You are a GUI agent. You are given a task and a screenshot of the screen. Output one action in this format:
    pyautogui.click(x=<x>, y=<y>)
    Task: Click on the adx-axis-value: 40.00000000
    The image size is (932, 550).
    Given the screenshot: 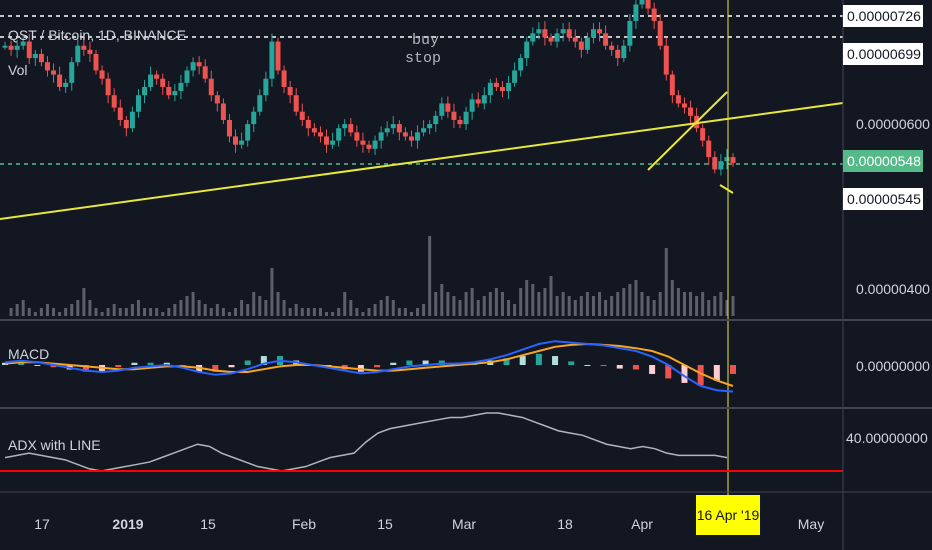 What is the action you would take?
    pyautogui.click(x=887, y=438)
    